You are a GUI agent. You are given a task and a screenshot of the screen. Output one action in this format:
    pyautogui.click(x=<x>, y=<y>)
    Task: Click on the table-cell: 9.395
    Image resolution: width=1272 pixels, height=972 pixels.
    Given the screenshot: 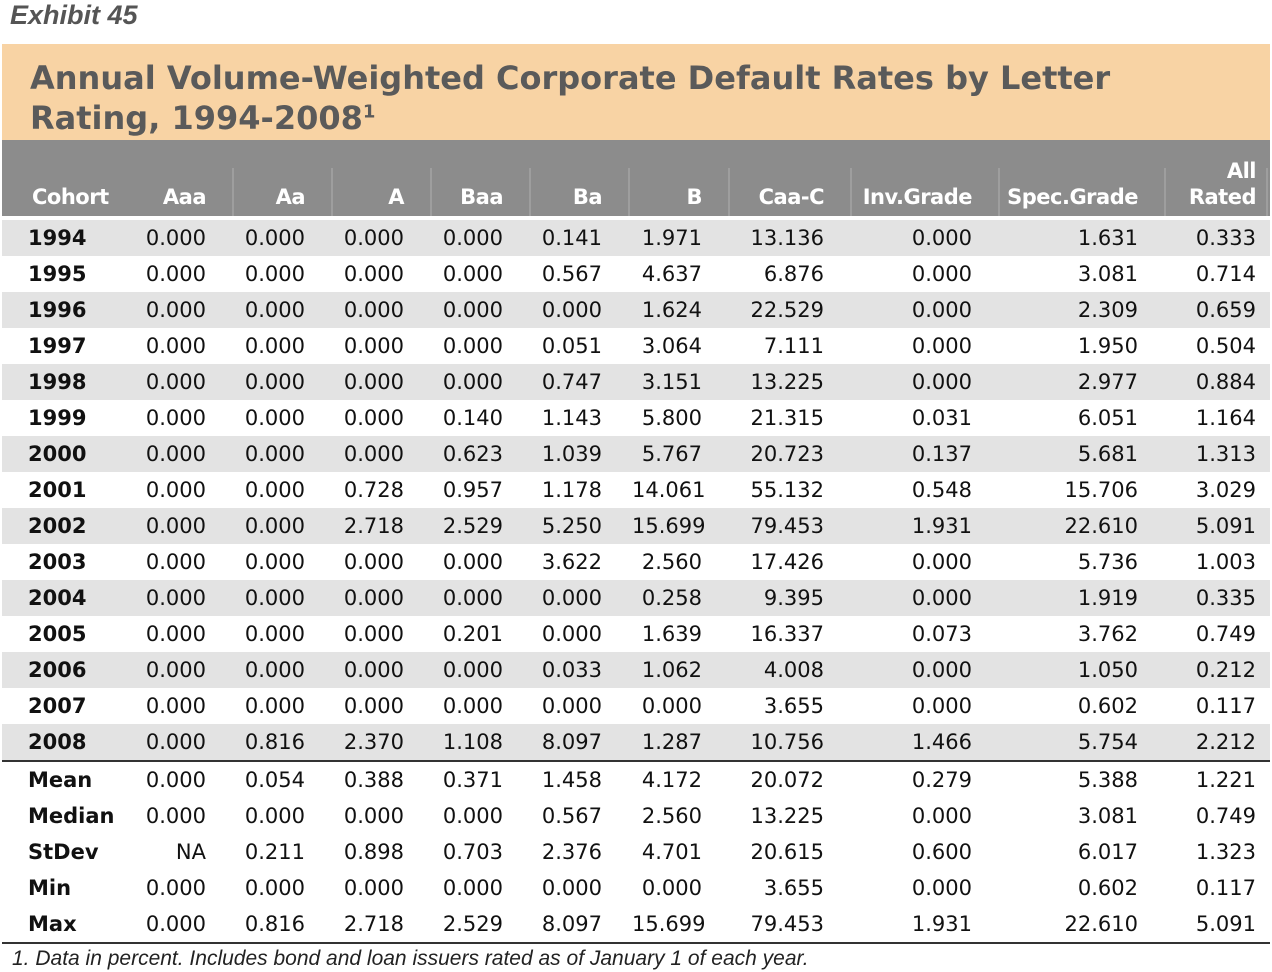 What is the action you would take?
    pyautogui.click(x=793, y=598)
    